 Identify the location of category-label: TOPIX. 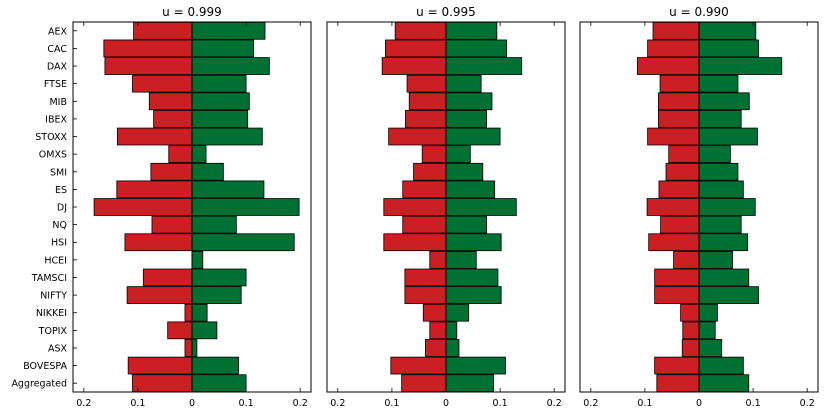
(53, 331).